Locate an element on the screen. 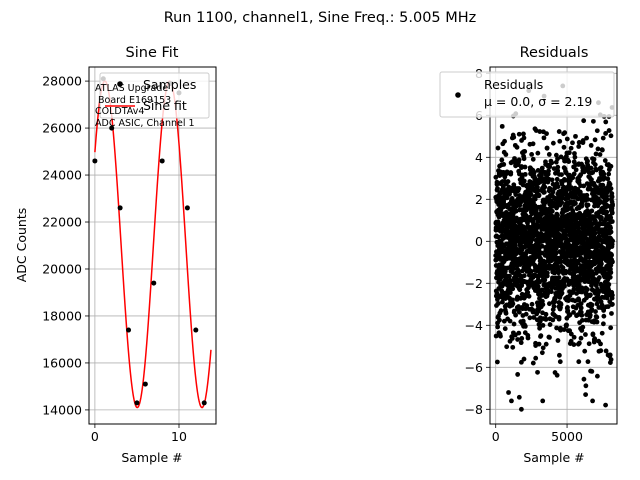  legend-sine-fit-label: Sine fit is located at coordinates (165, 105).